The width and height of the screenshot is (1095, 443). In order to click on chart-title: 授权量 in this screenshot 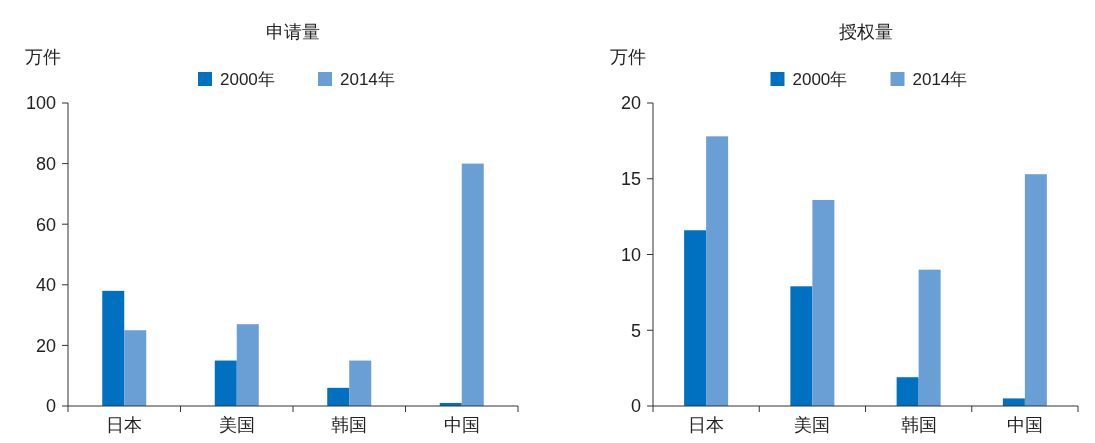, I will do `click(865, 32)`.